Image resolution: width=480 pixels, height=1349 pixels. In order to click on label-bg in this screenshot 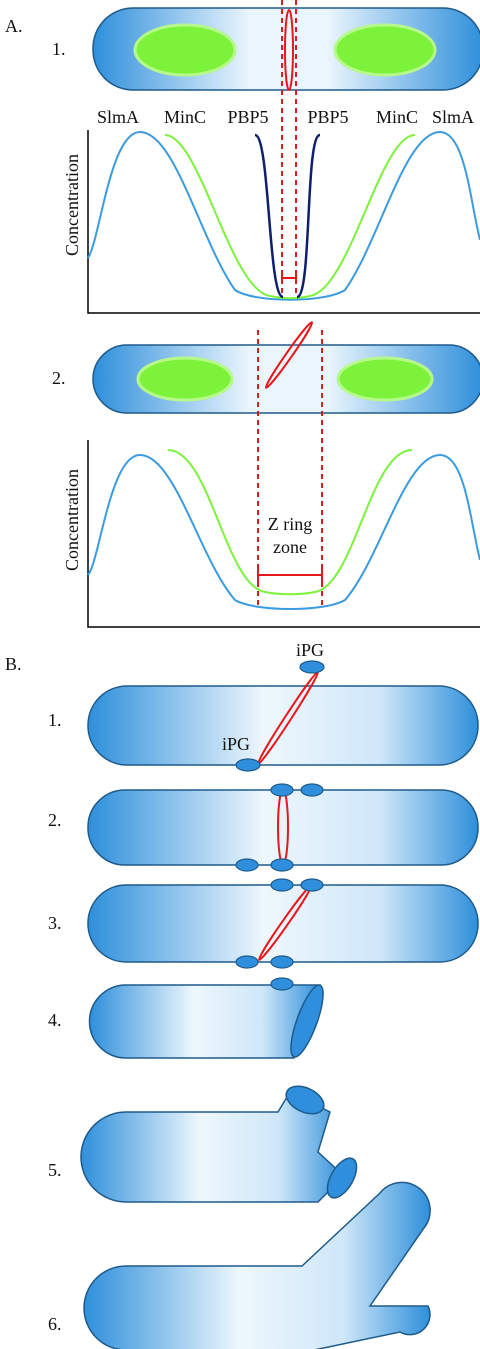, I will do `click(290, 537)`.